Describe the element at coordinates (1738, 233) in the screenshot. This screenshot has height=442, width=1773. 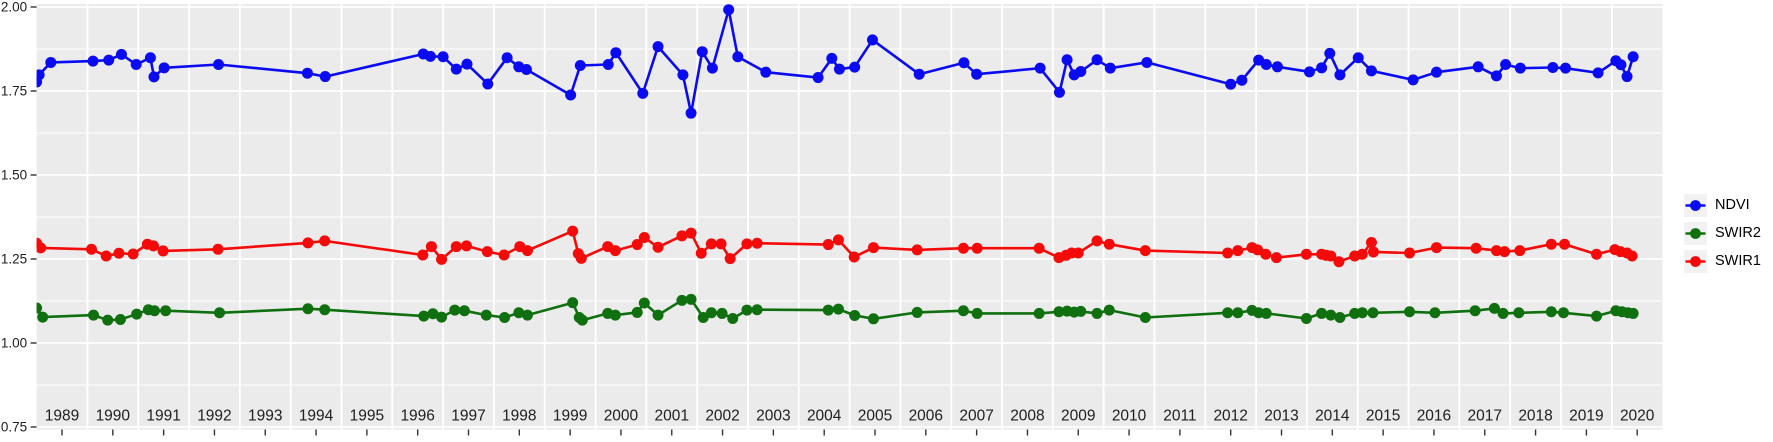
I see `legend-label-swir2: SWIR2` at that location.